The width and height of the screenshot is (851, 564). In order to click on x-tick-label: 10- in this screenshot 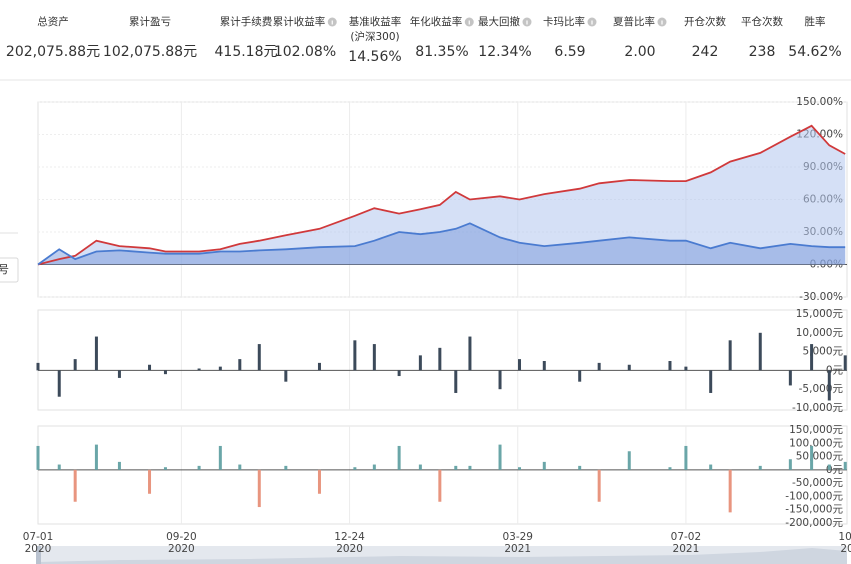, I will do `click(844, 537)`.